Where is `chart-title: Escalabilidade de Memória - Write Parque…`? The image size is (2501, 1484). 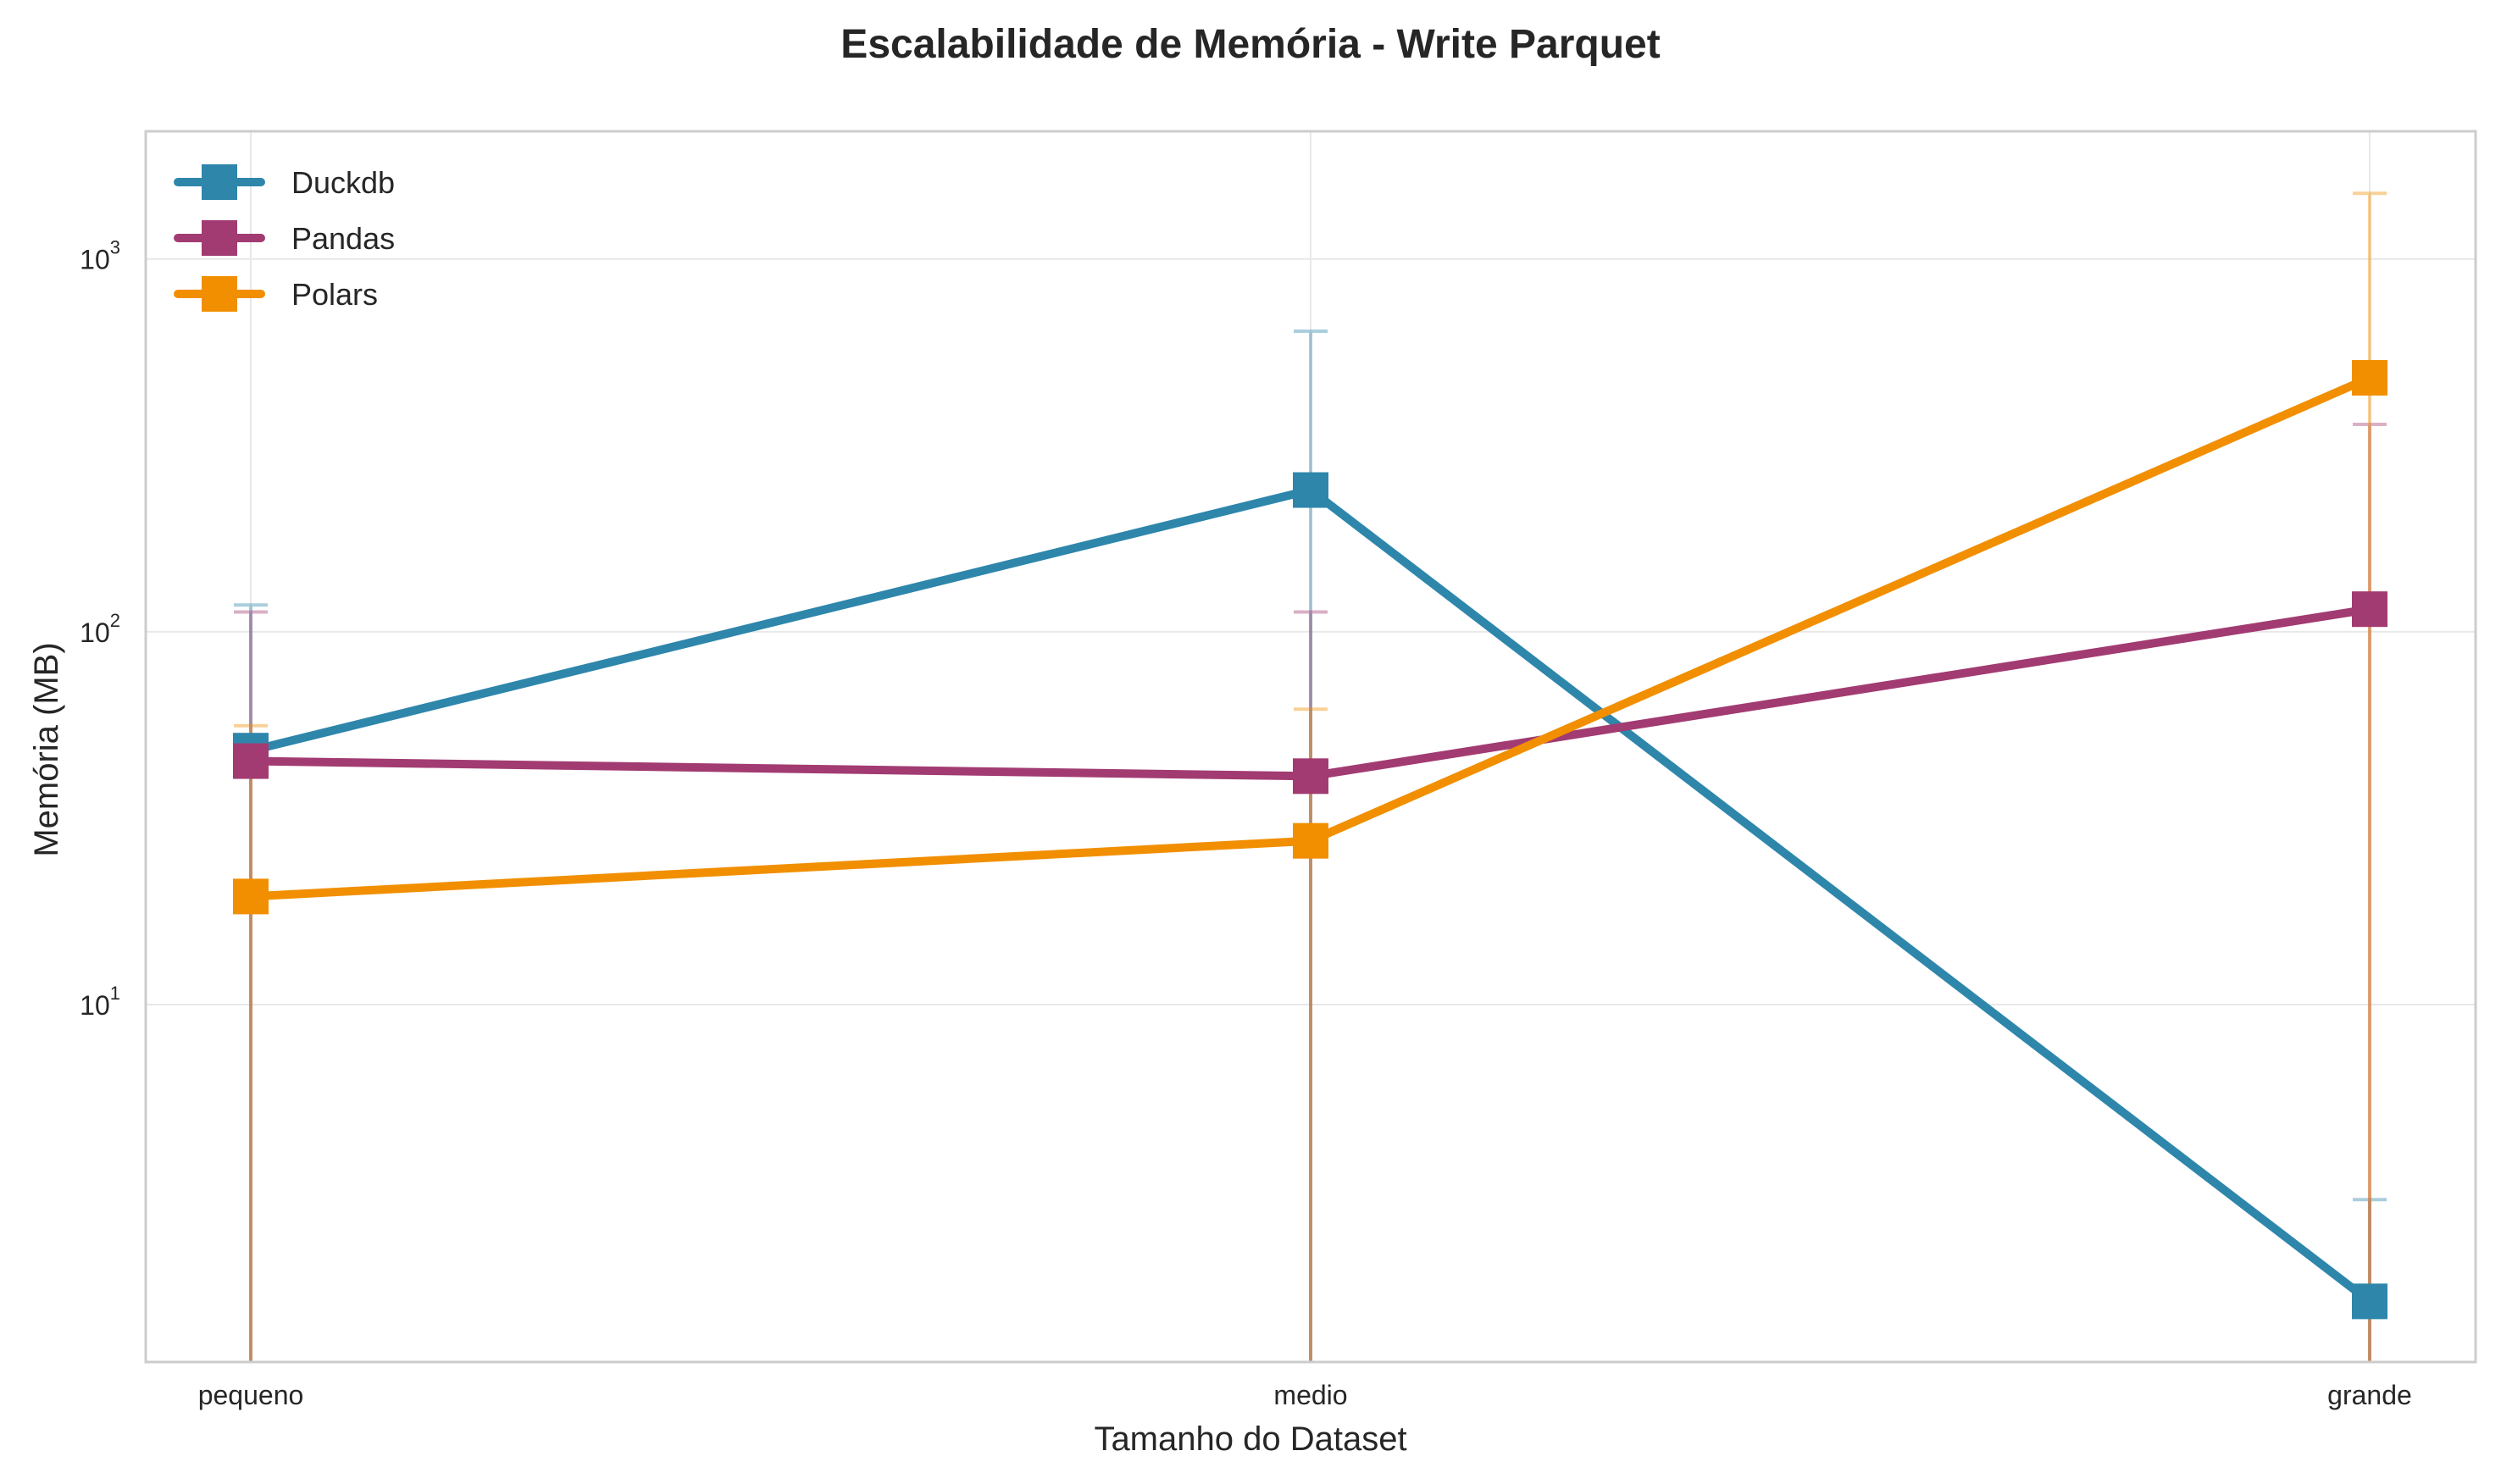
chart-title: Escalabilidade de Memória - Write Parque… is located at coordinates (1250, 44).